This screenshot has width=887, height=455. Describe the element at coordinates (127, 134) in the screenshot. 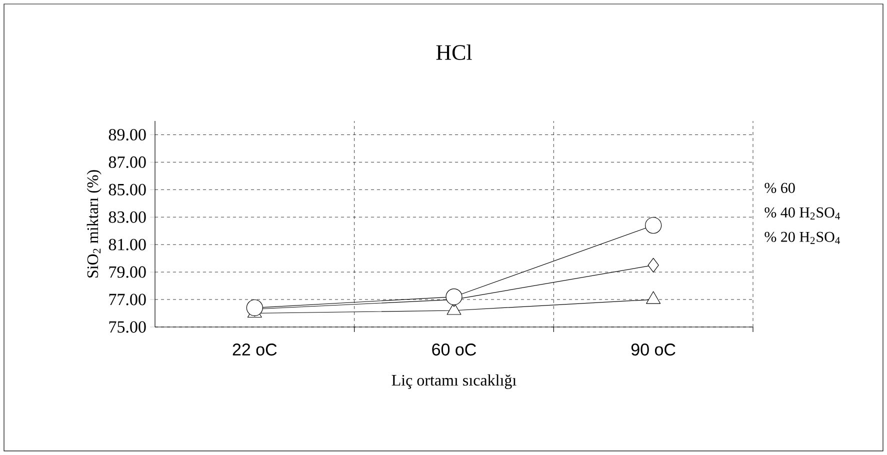

I see `y-tick-label: 89.00` at that location.